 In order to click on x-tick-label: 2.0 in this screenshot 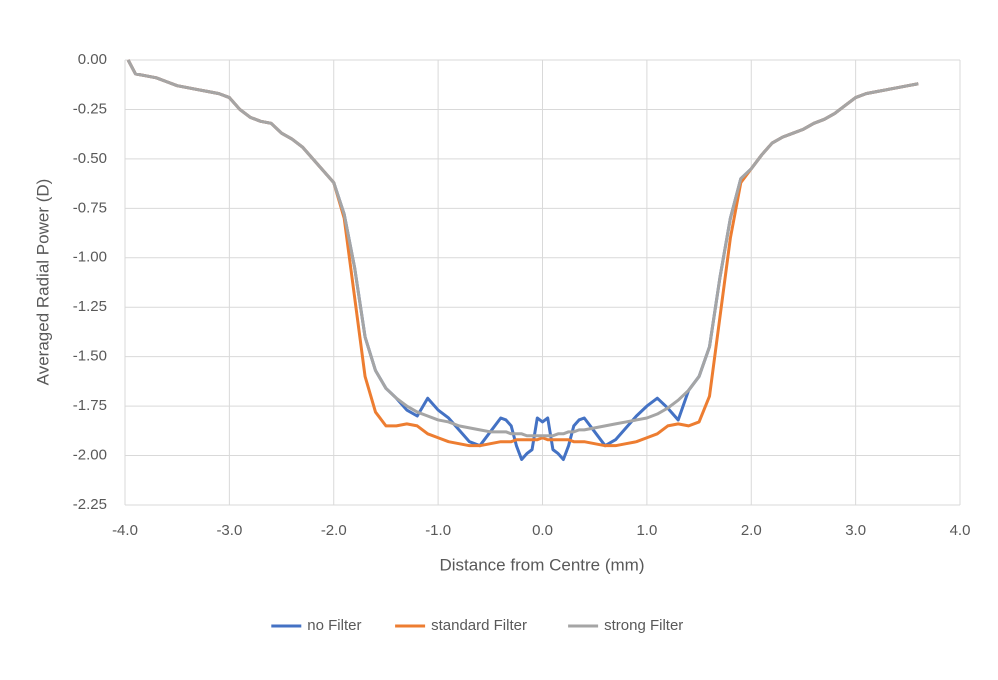, I will do `click(751, 530)`.